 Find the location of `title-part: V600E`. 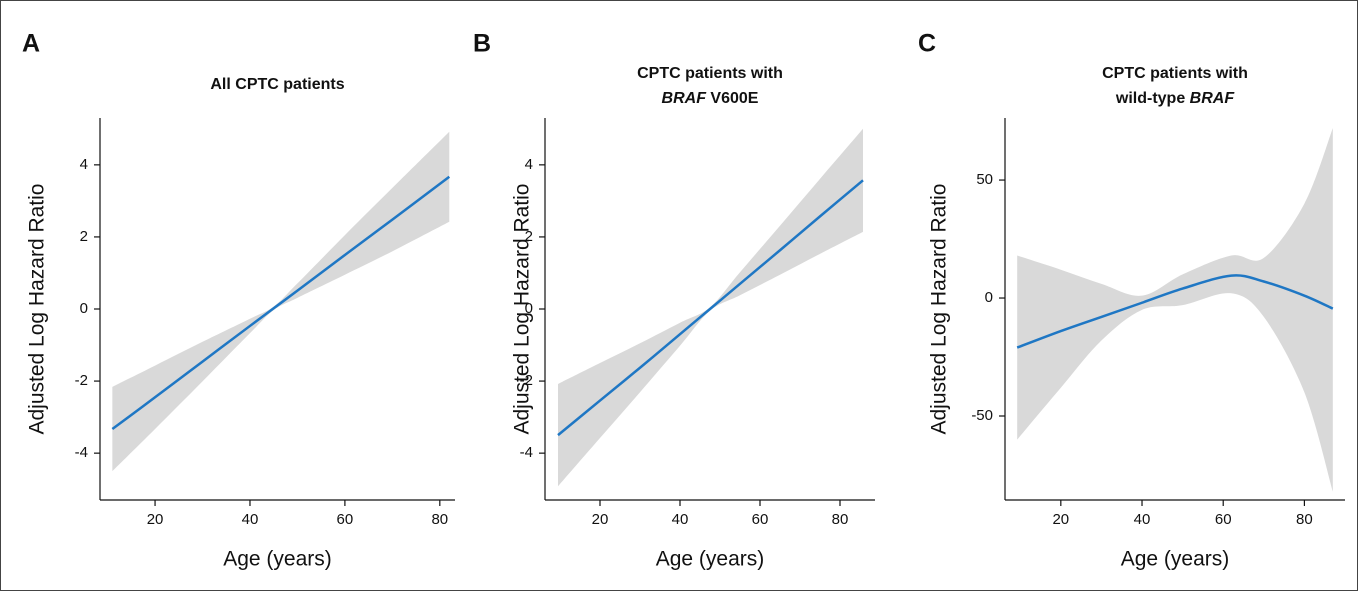

title-part: V600E is located at coordinates (732, 98).